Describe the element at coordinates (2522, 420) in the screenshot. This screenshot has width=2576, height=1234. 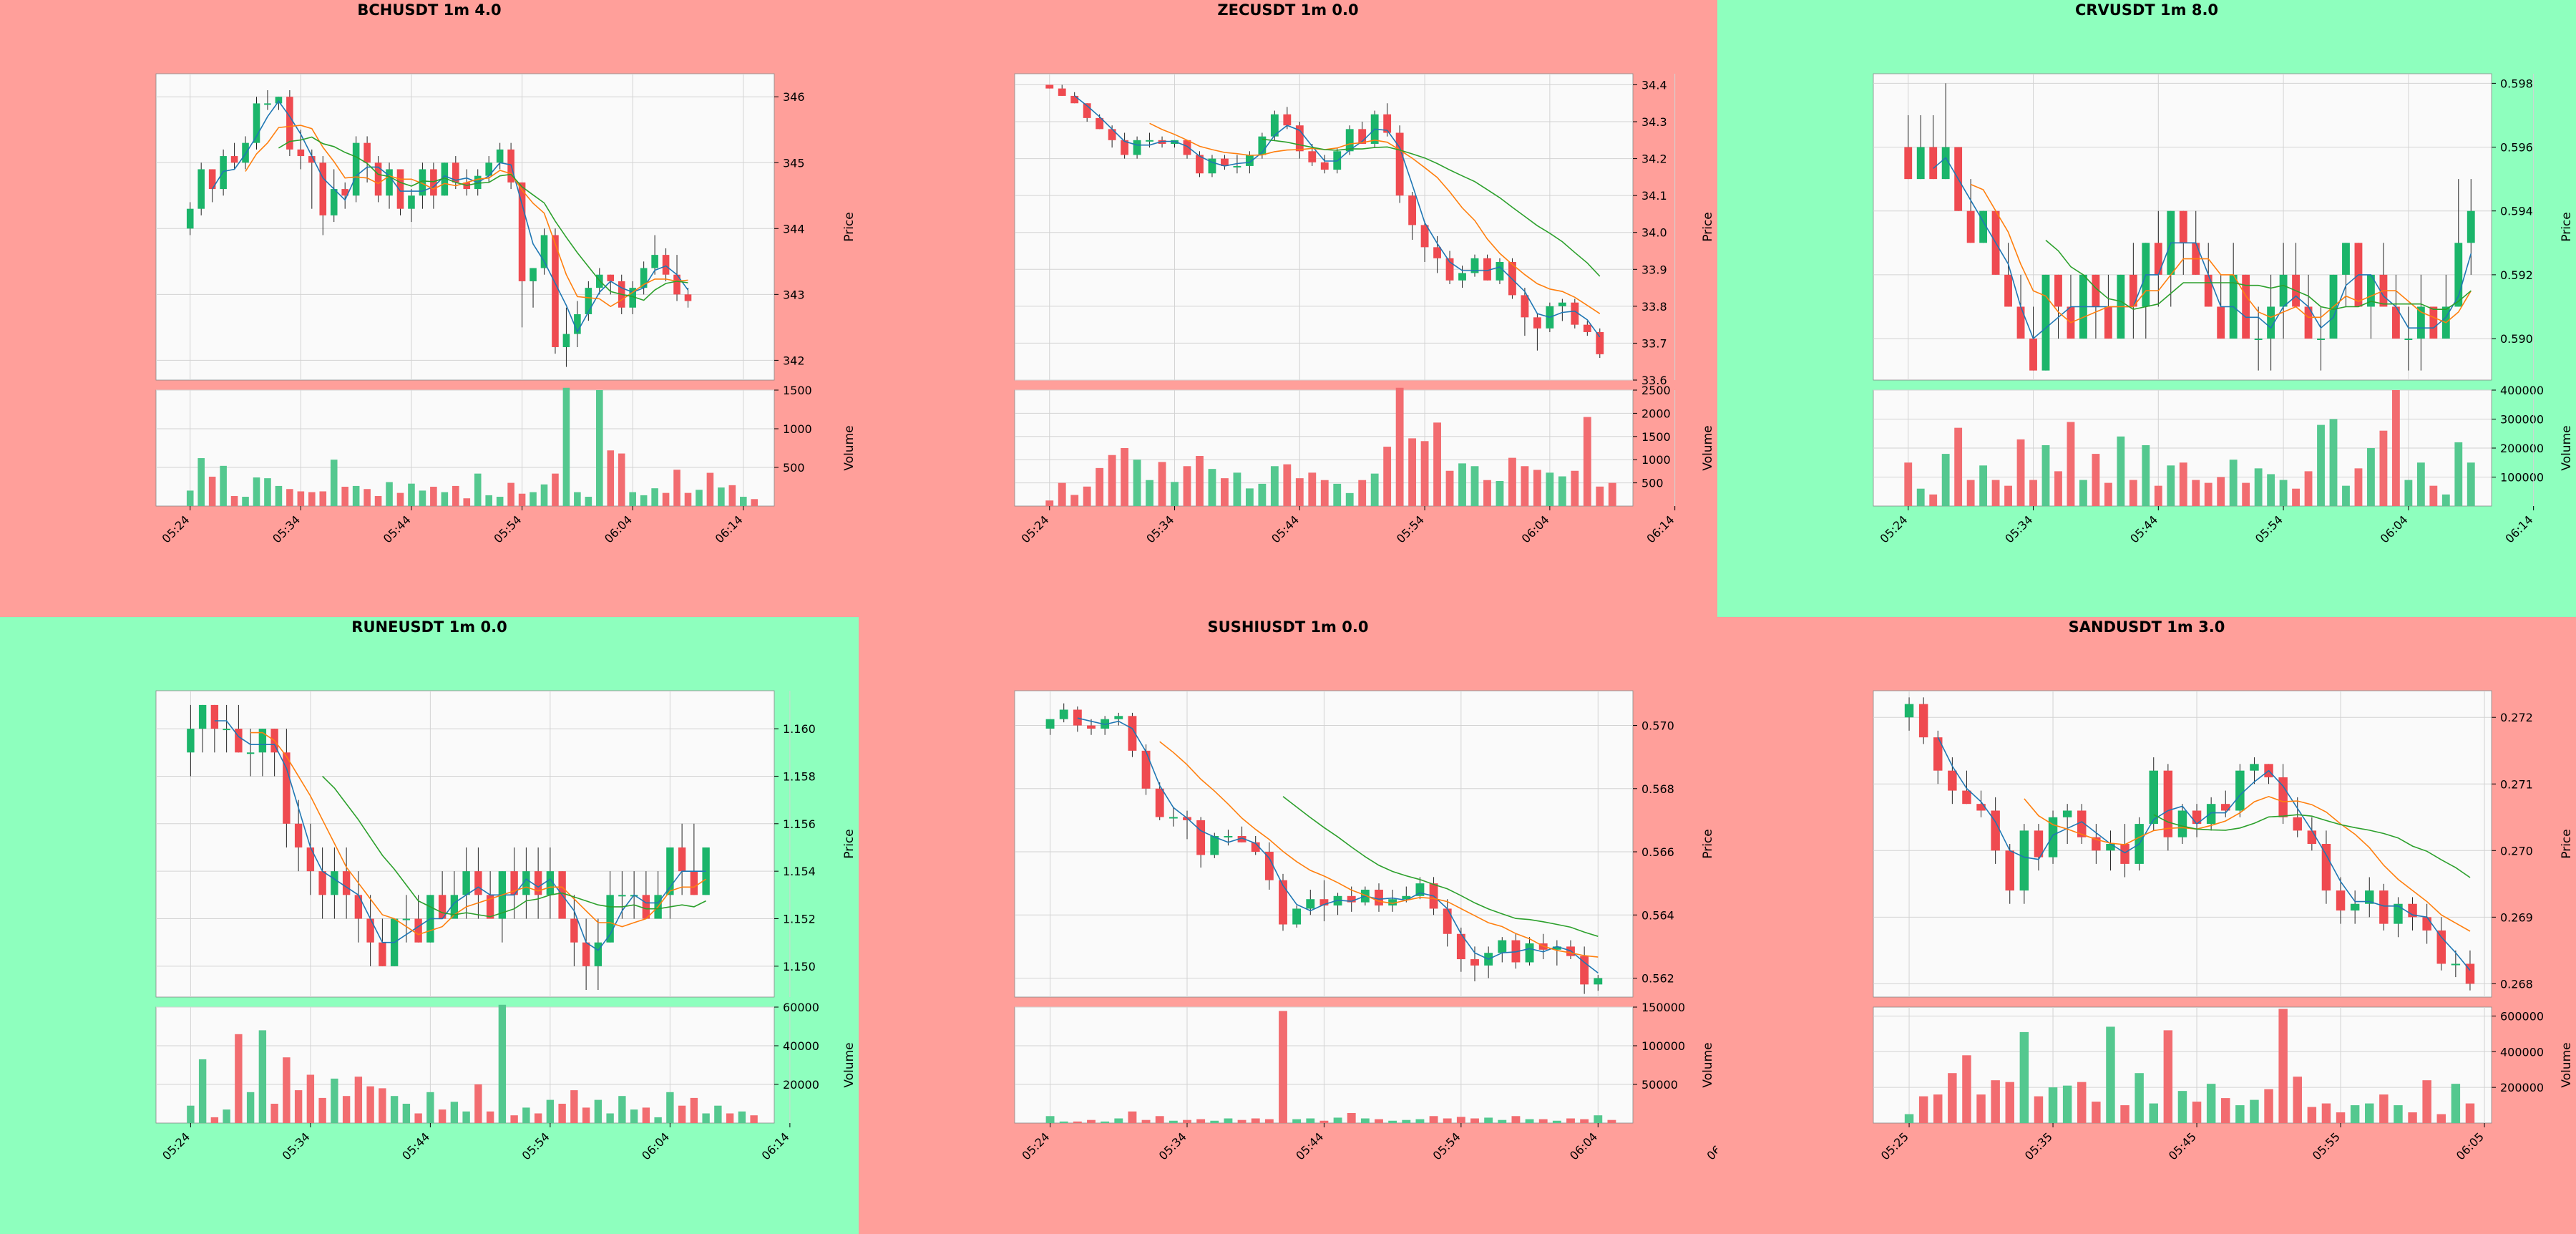
I see `volume-tick-label: 300000` at that location.